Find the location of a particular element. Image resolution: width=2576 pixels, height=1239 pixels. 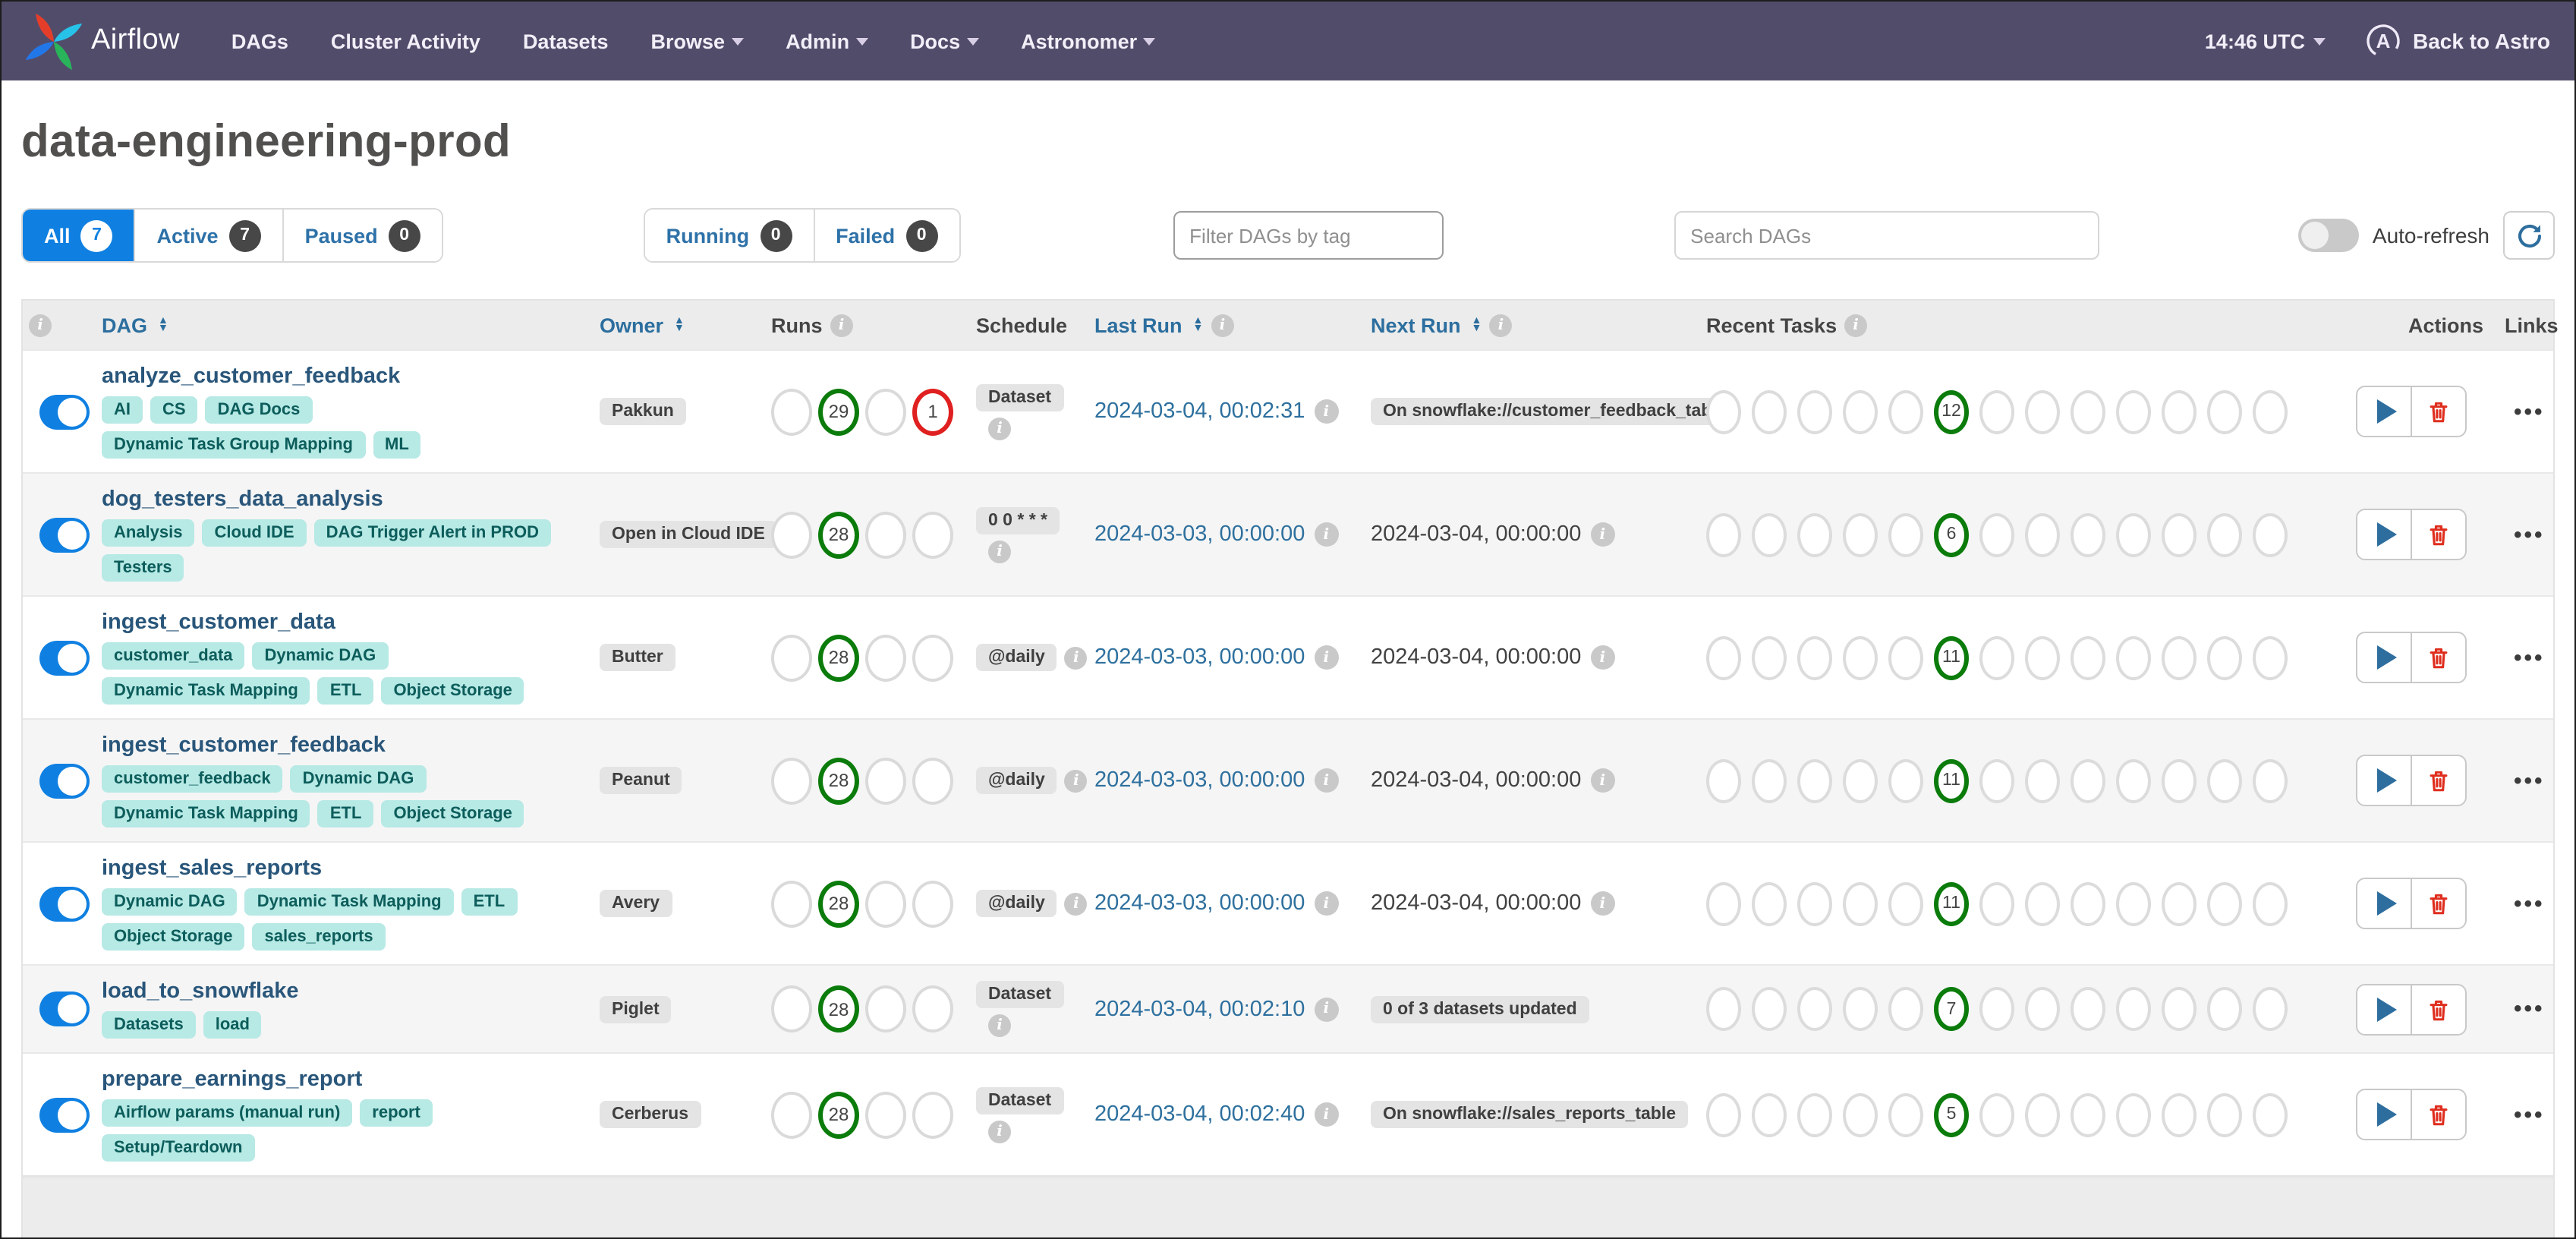

dag-name-link: dog_testers_data_analysis is located at coordinates (242, 499).